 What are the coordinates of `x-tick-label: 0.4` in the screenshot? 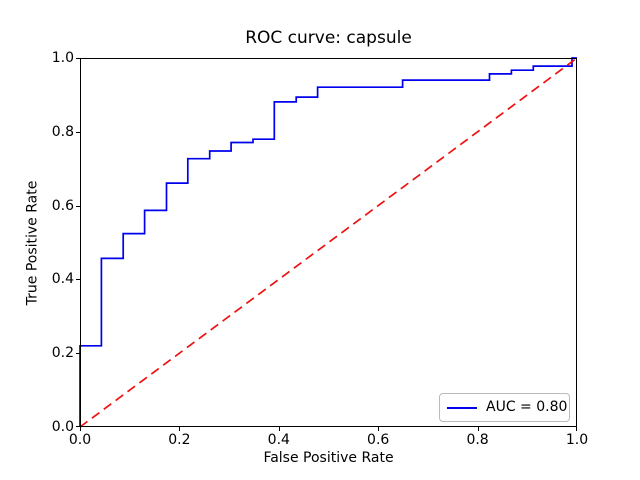 It's located at (278, 440).